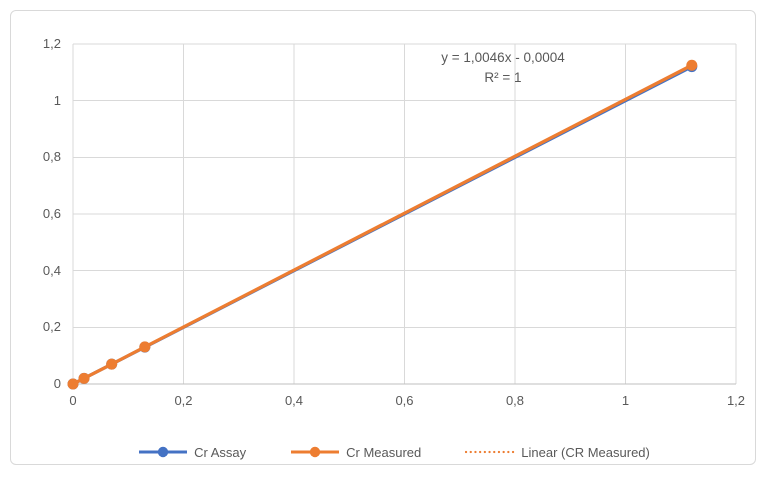 The height and width of the screenshot is (481, 766). What do you see at coordinates (515, 400) in the screenshot?
I see `x-tick-label: 0,8` at bounding box center [515, 400].